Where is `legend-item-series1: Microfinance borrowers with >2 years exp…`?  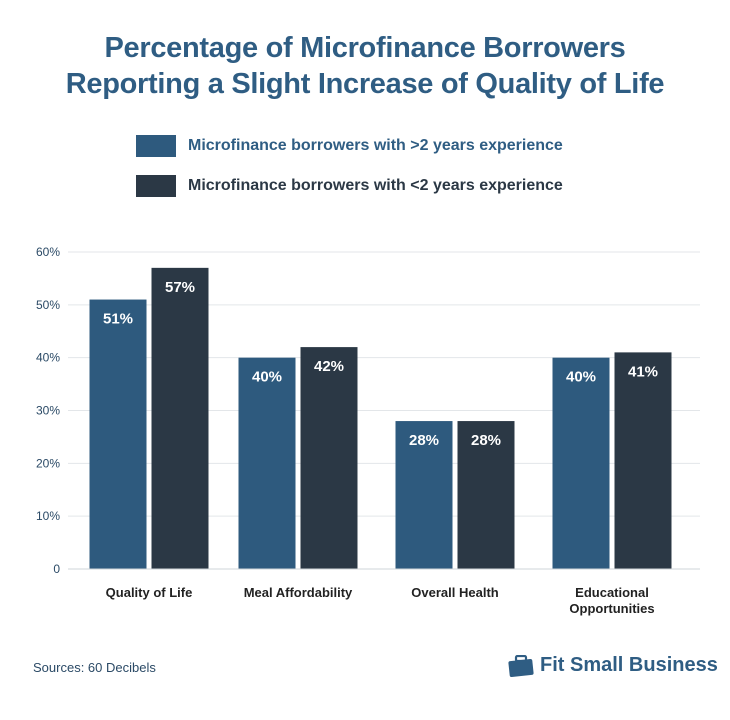 legend-item-series1: Microfinance borrowers with >2 years exp… is located at coordinates (349, 146).